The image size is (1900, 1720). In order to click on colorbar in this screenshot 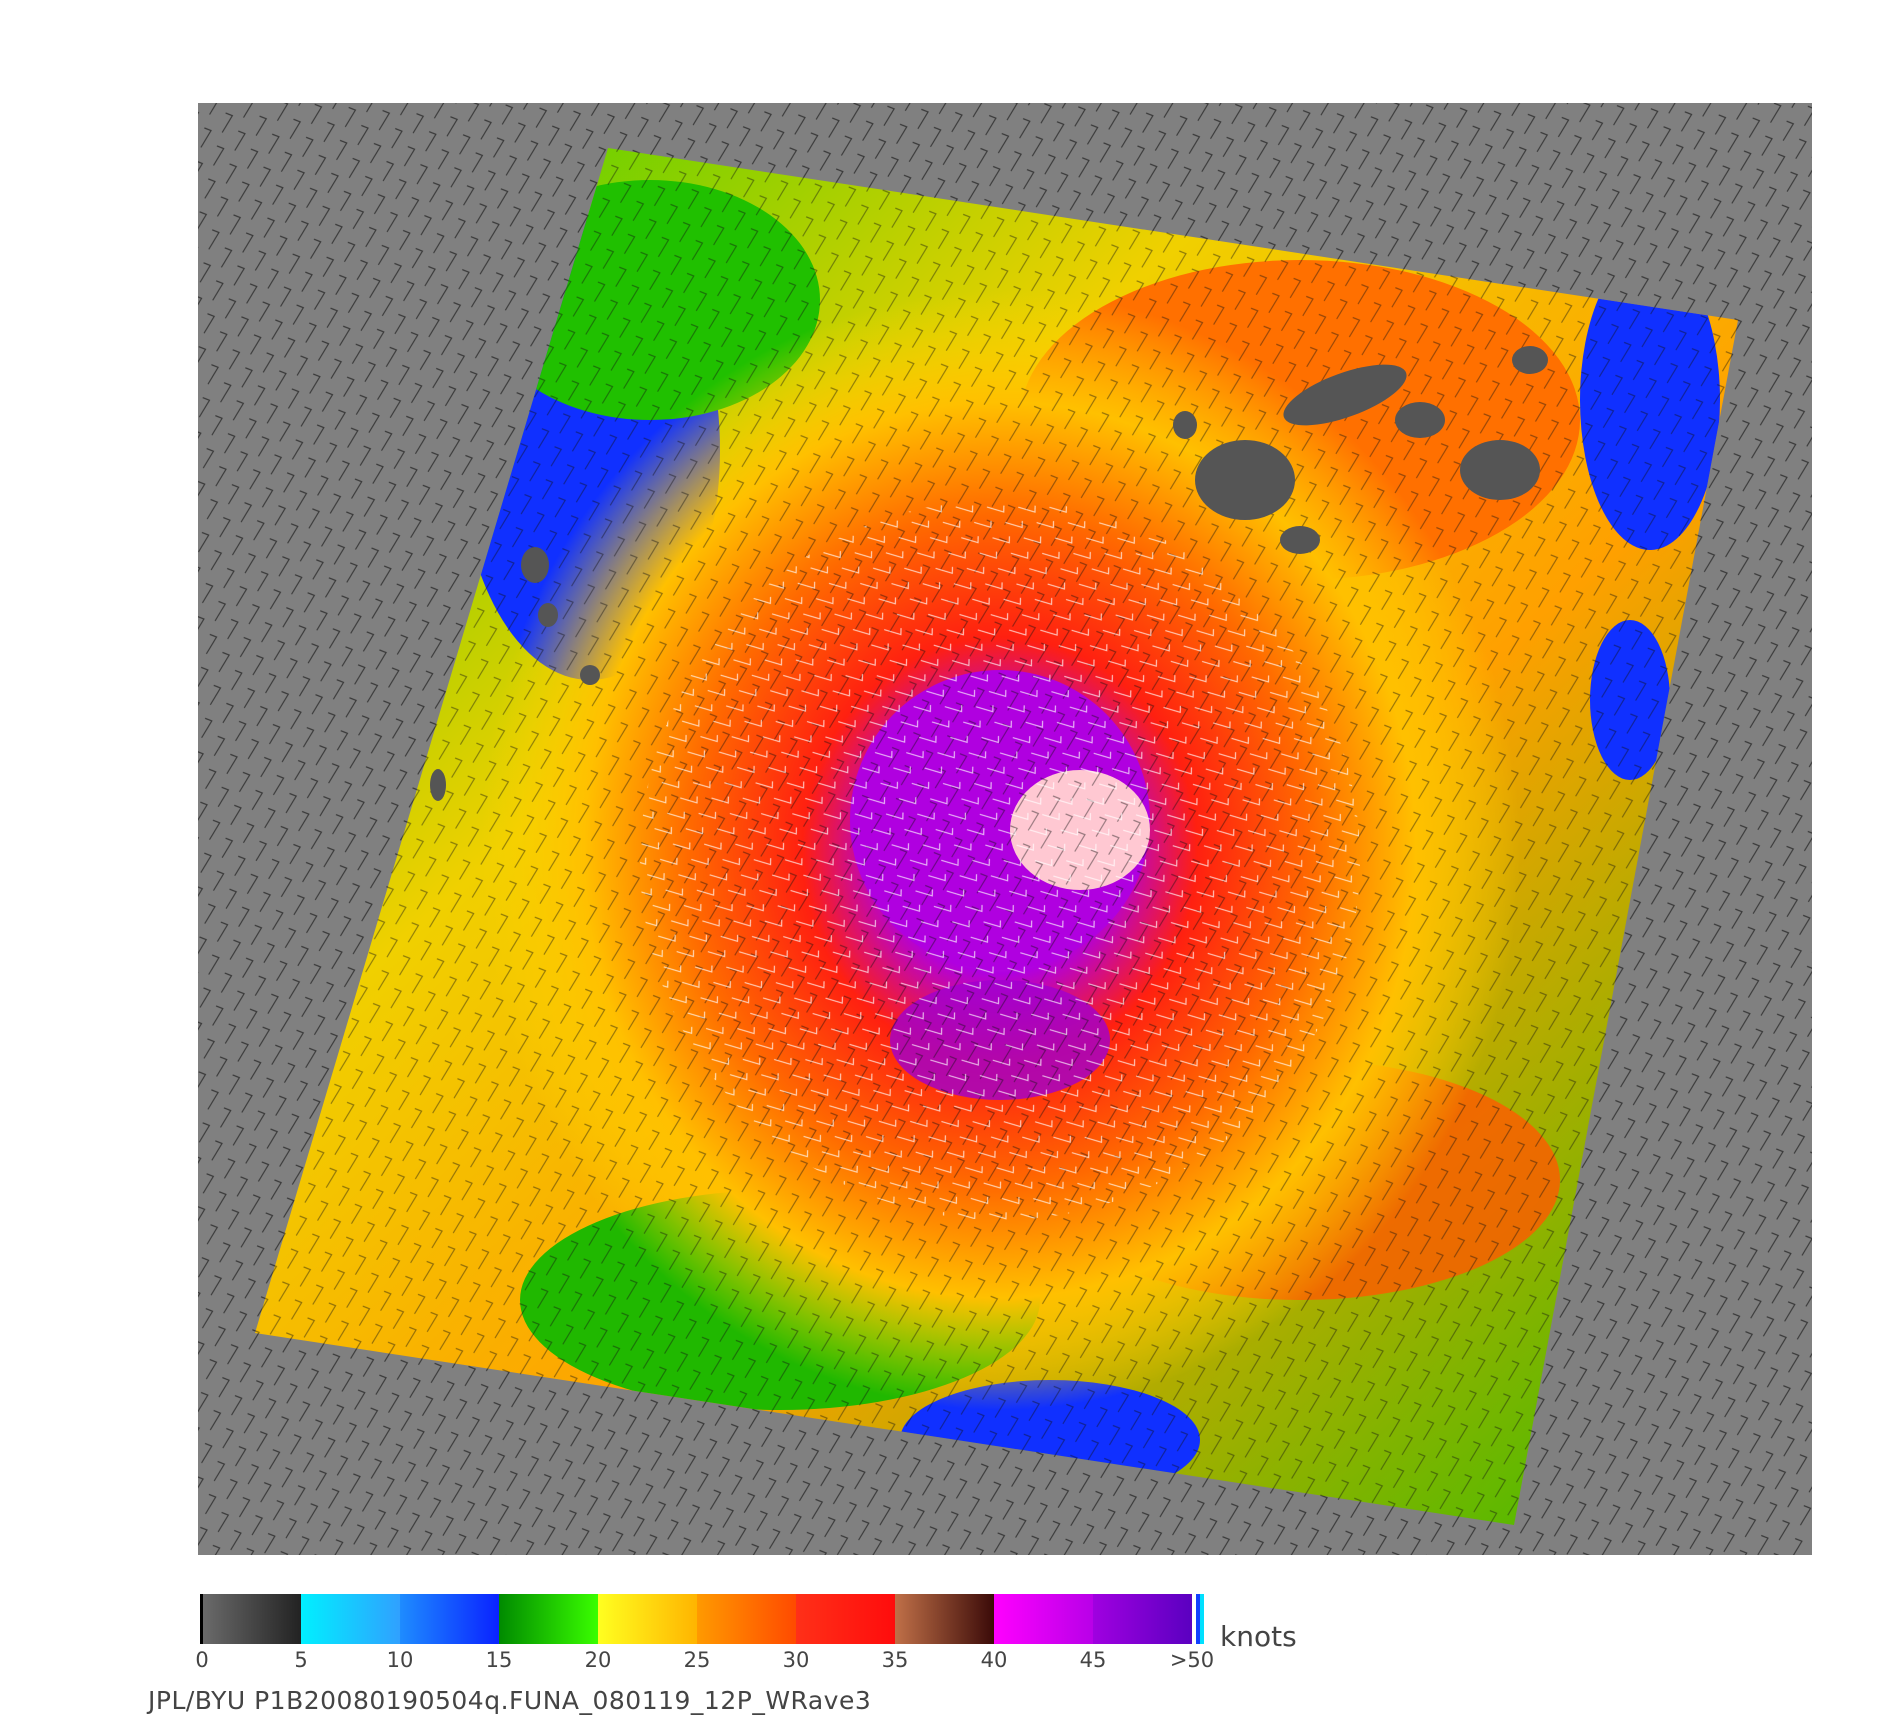, I will do `click(702, 1619)`.